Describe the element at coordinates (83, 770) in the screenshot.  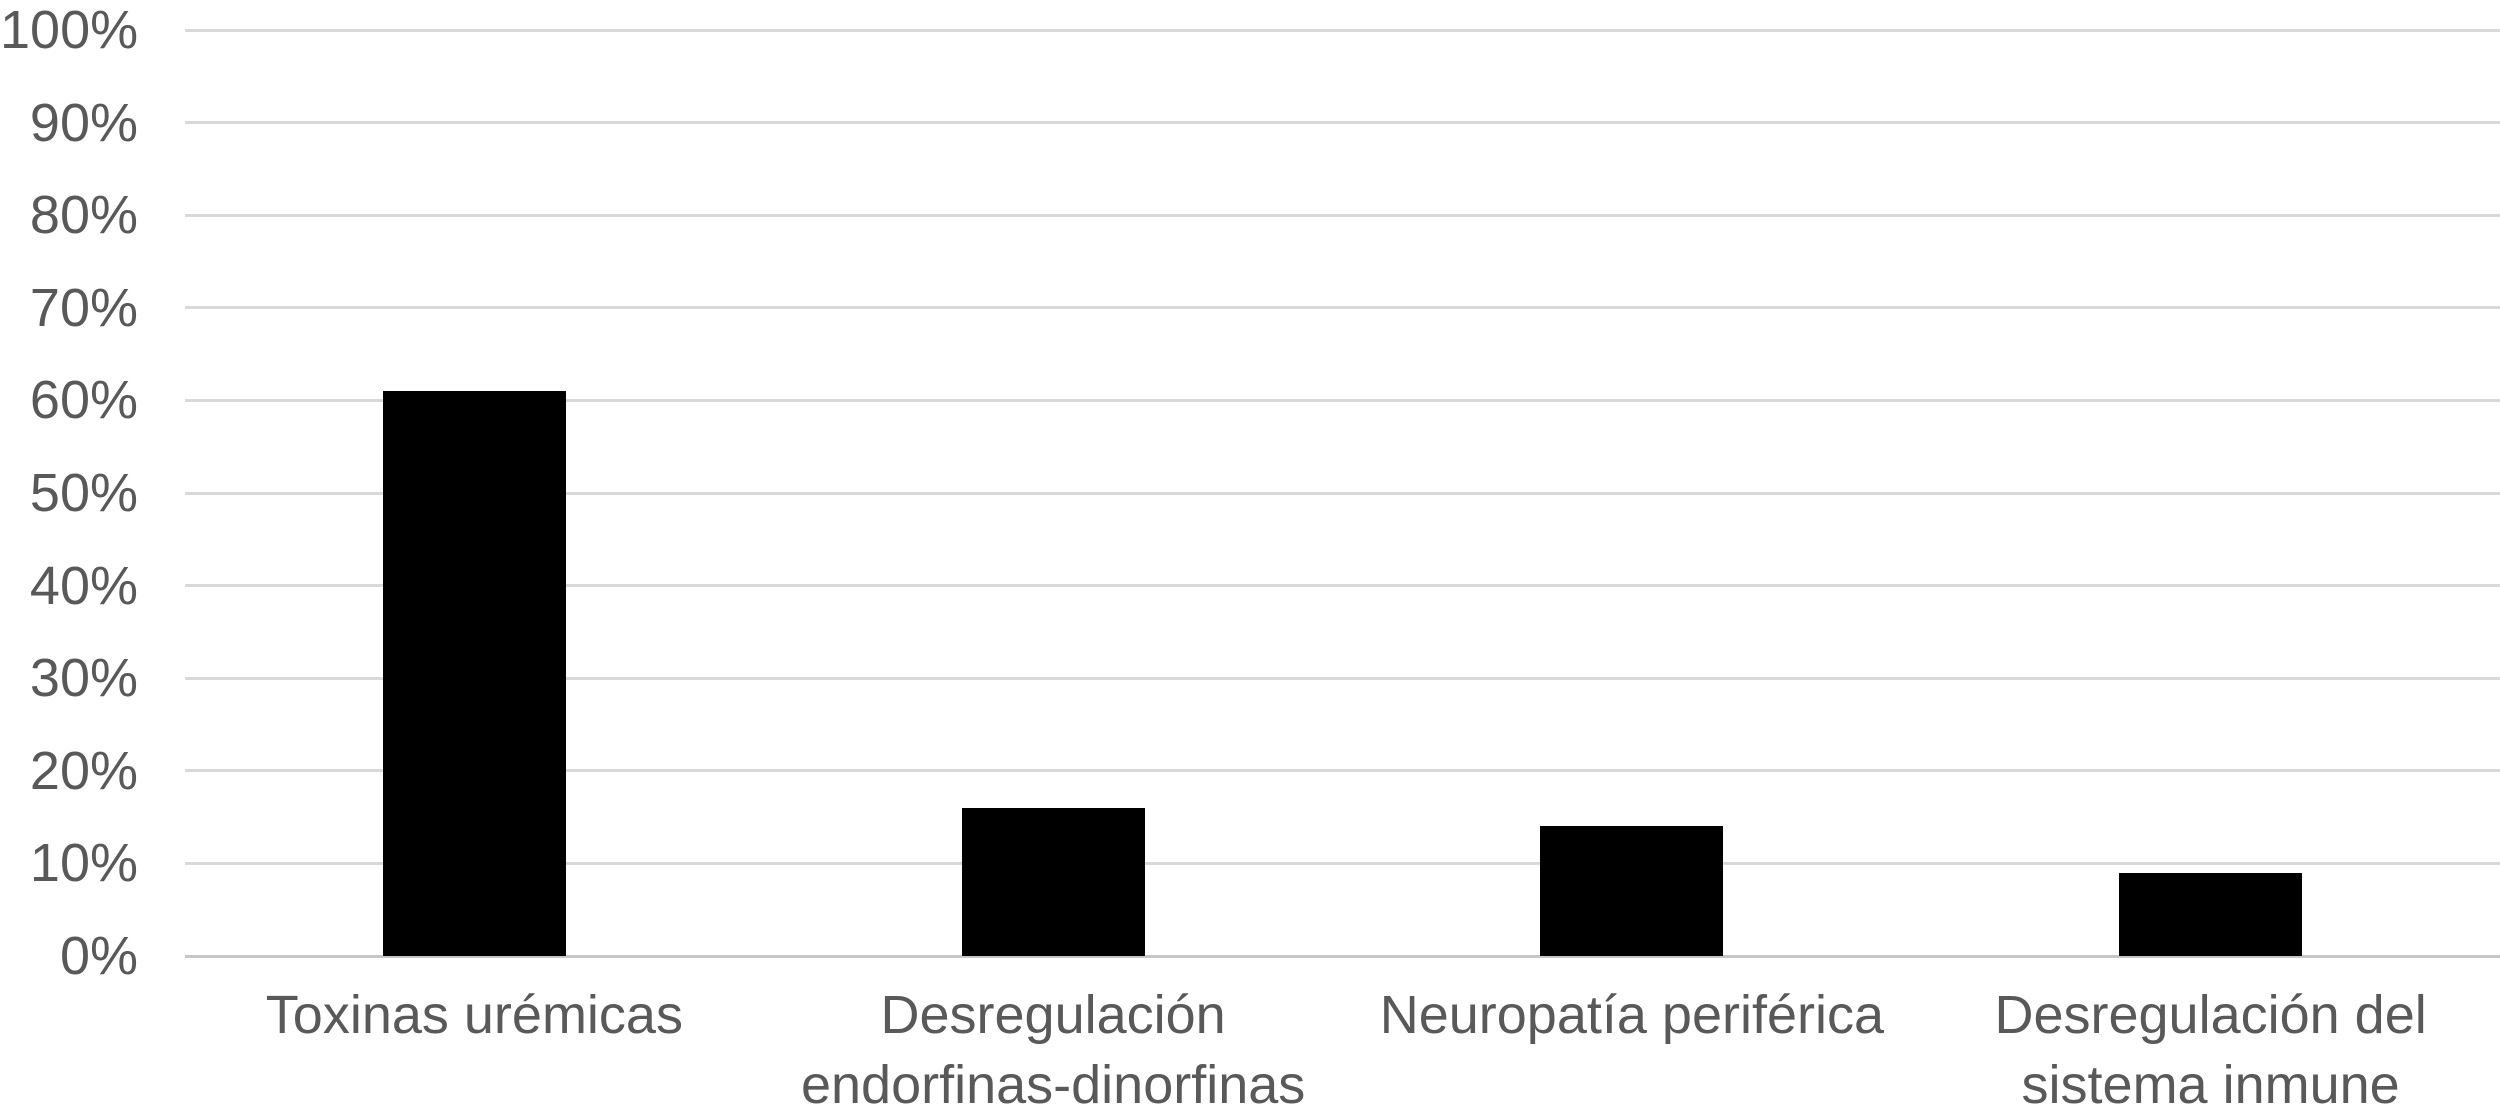
I see `y-axis-tick-label: 20%` at that location.